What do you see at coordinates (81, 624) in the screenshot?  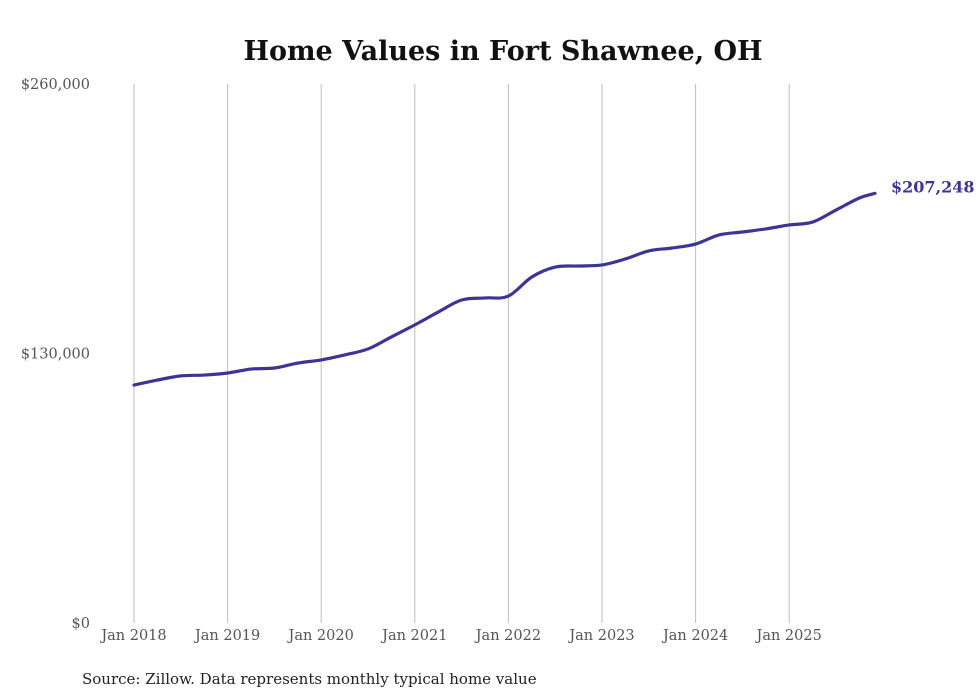 I see `y-tick-label: $0` at bounding box center [81, 624].